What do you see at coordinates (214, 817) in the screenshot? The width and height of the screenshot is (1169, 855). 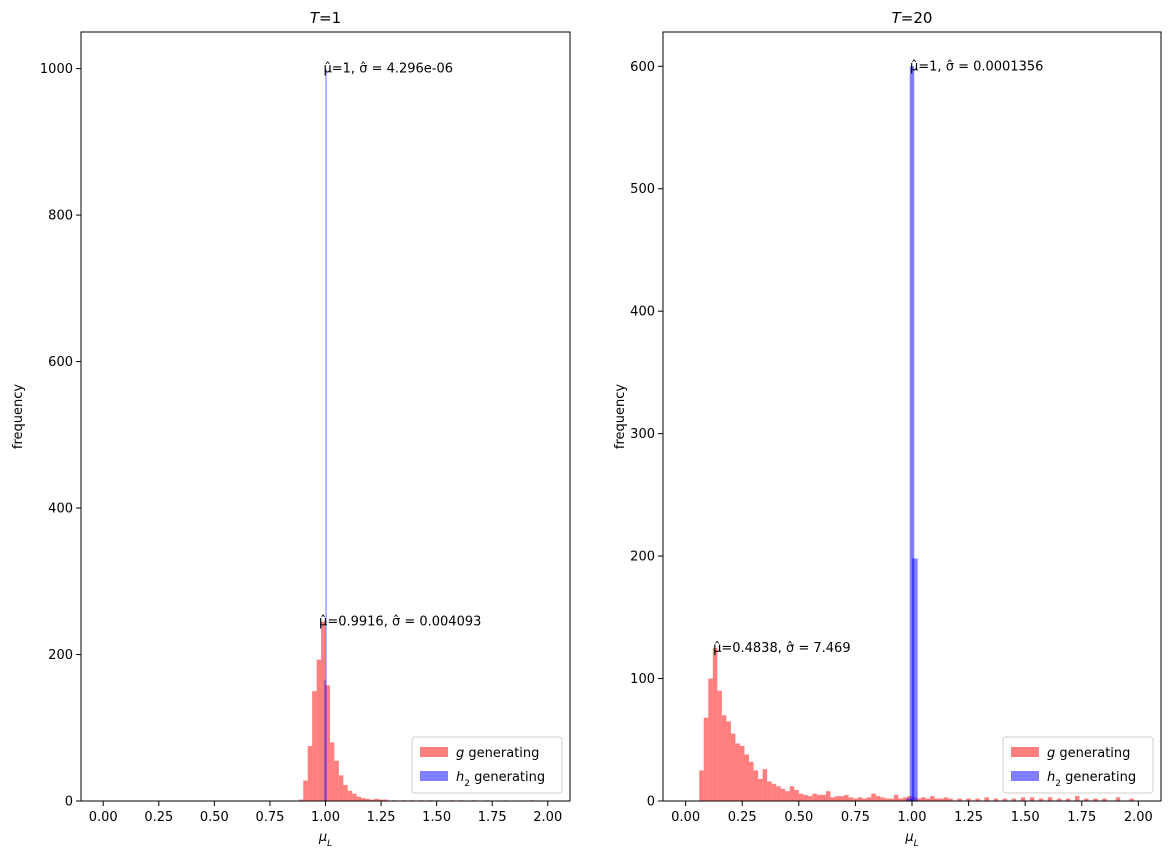 I see `x-tick-label: 0.50` at bounding box center [214, 817].